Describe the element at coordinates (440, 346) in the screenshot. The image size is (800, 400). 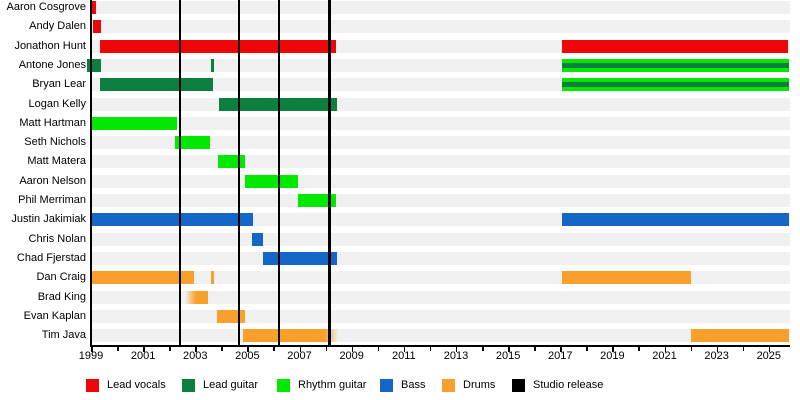
I see `x-axis-line` at that location.